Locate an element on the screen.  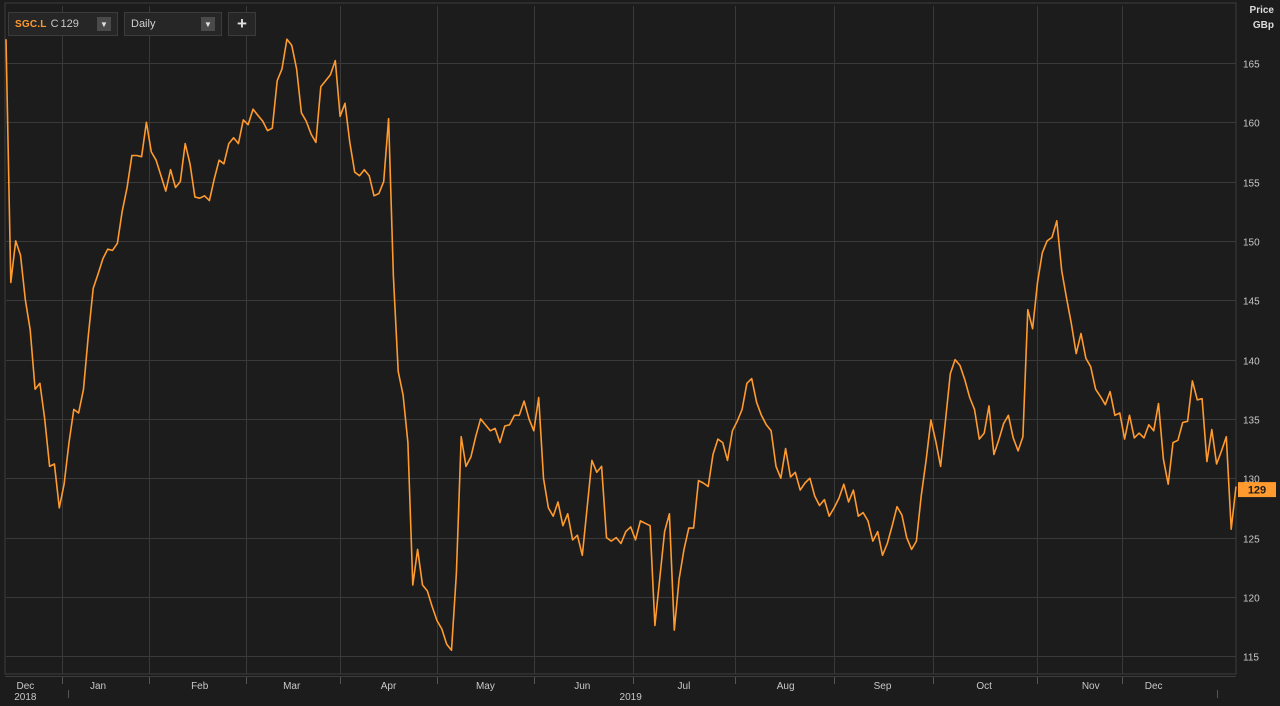
y-tick-label: 115 is located at coordinates (1251, 658).